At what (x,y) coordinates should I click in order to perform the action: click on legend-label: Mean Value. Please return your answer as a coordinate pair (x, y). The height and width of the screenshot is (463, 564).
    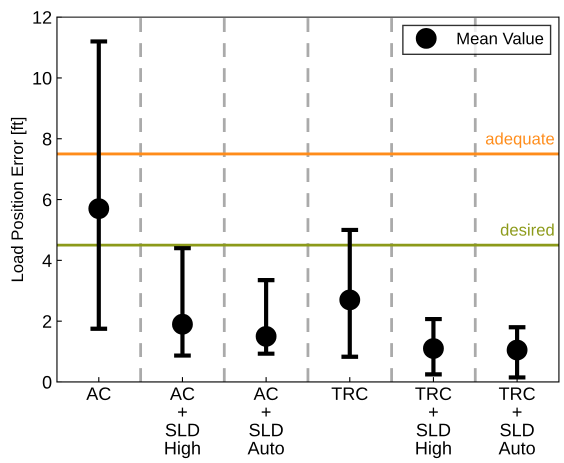
    Looking at the image, I should click on (501, 38).